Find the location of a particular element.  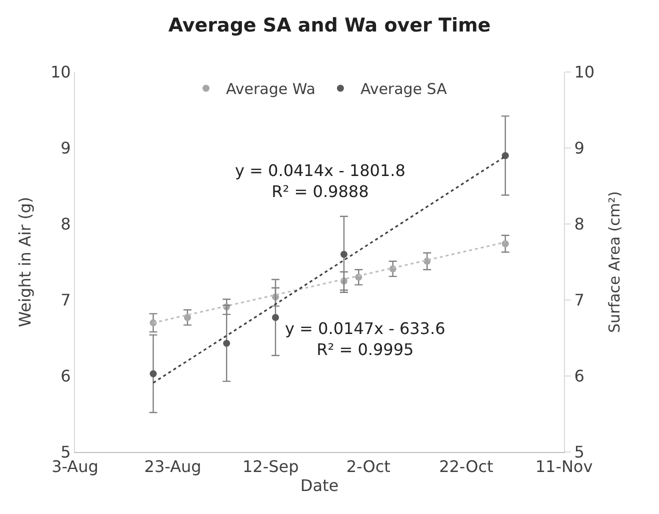

annotation: y = 0.0147x - 633.6 R² = 0.9995 is located at coordinates (365, 339).